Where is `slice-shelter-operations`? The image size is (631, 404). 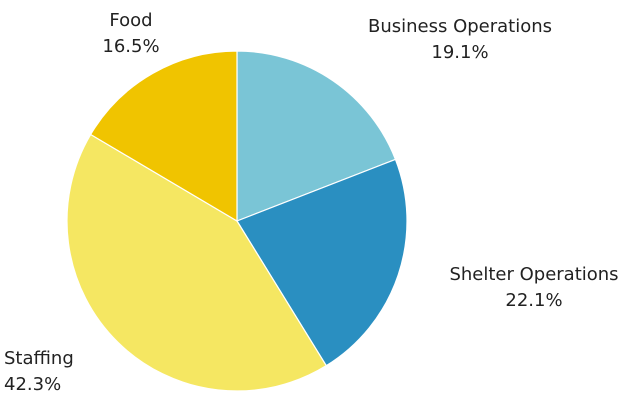
slice-shelter-operations is located at coordinates (322, 262).